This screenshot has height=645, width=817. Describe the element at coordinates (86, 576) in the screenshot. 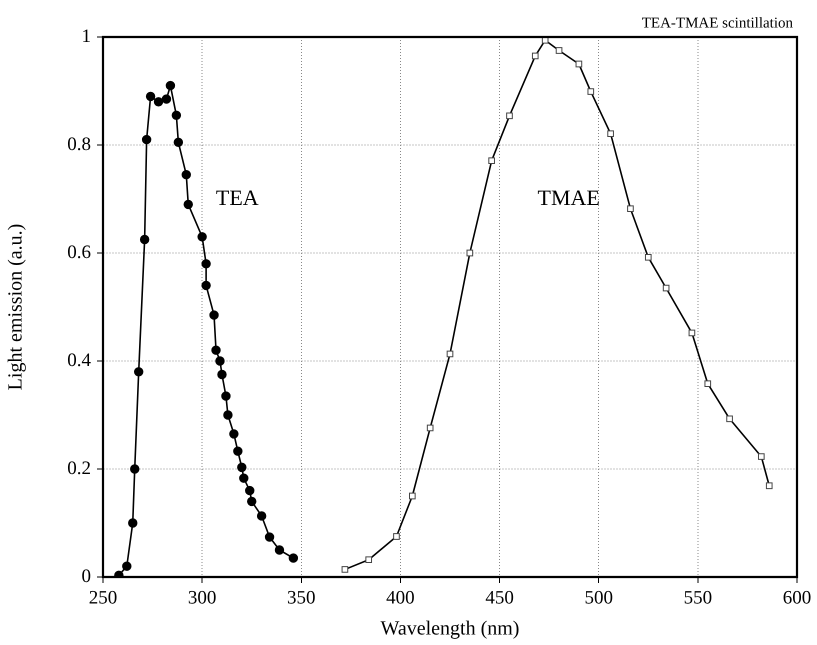

I see `y-tick-label: 0` at that location.